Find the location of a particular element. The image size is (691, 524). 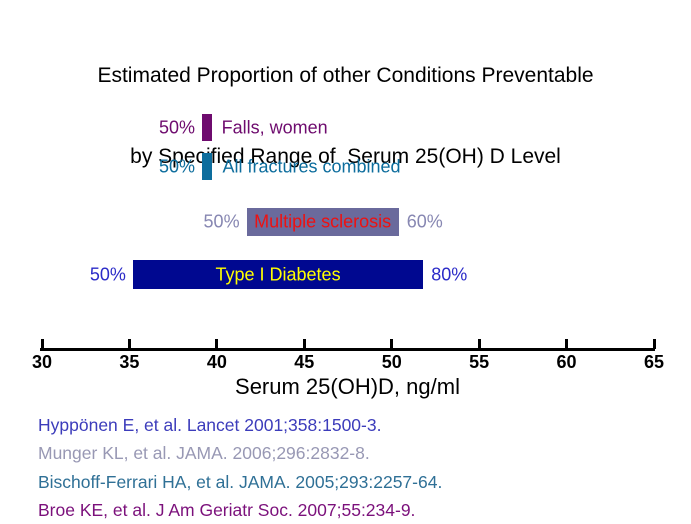

x-axis-tick-label-30: 30 is located at coordinates (42, 362).